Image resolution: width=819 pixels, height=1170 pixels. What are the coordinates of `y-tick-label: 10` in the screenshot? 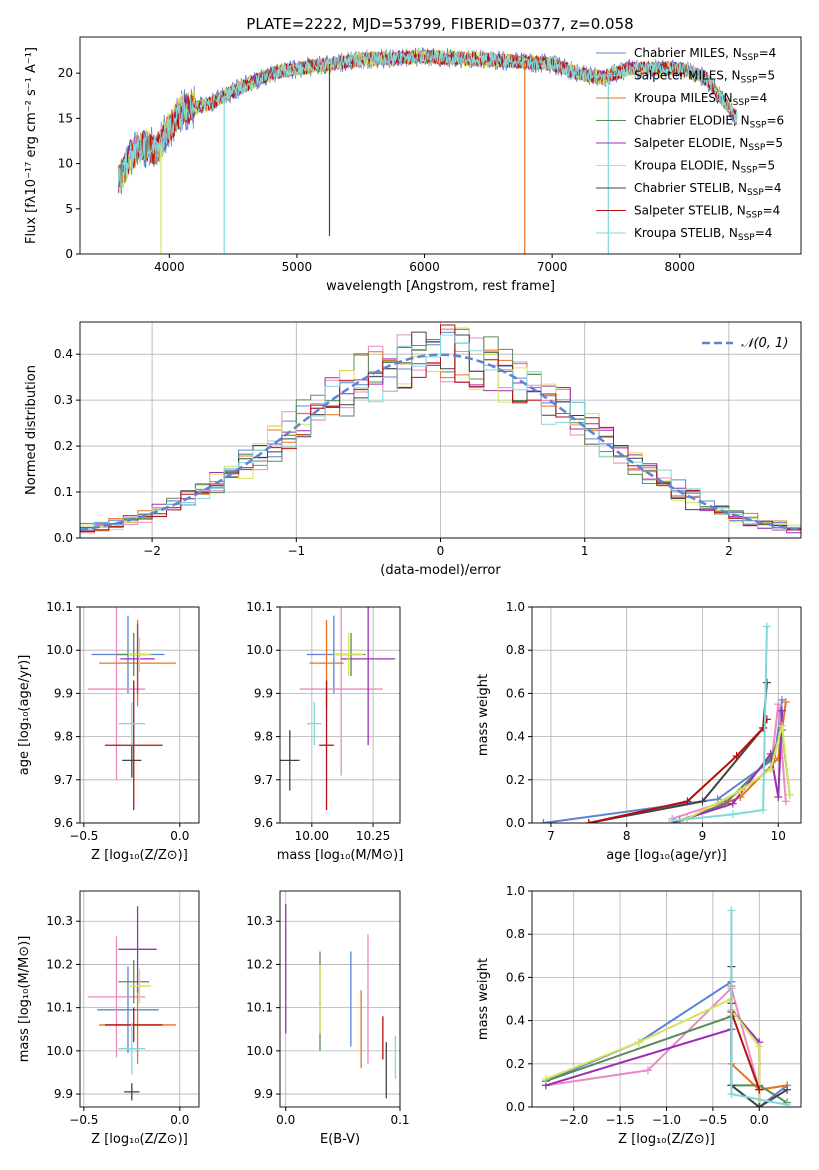 It's located at (65, 164).